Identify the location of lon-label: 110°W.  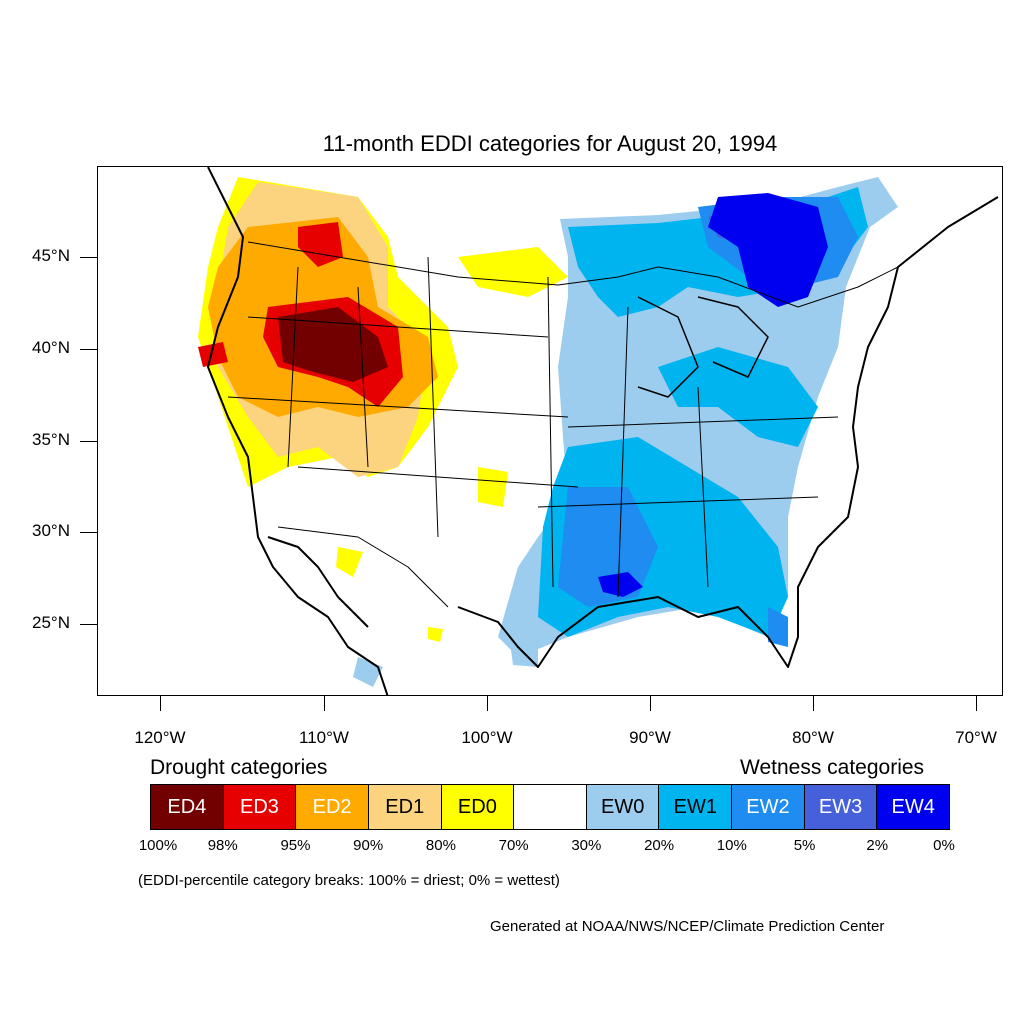
(324, 737).